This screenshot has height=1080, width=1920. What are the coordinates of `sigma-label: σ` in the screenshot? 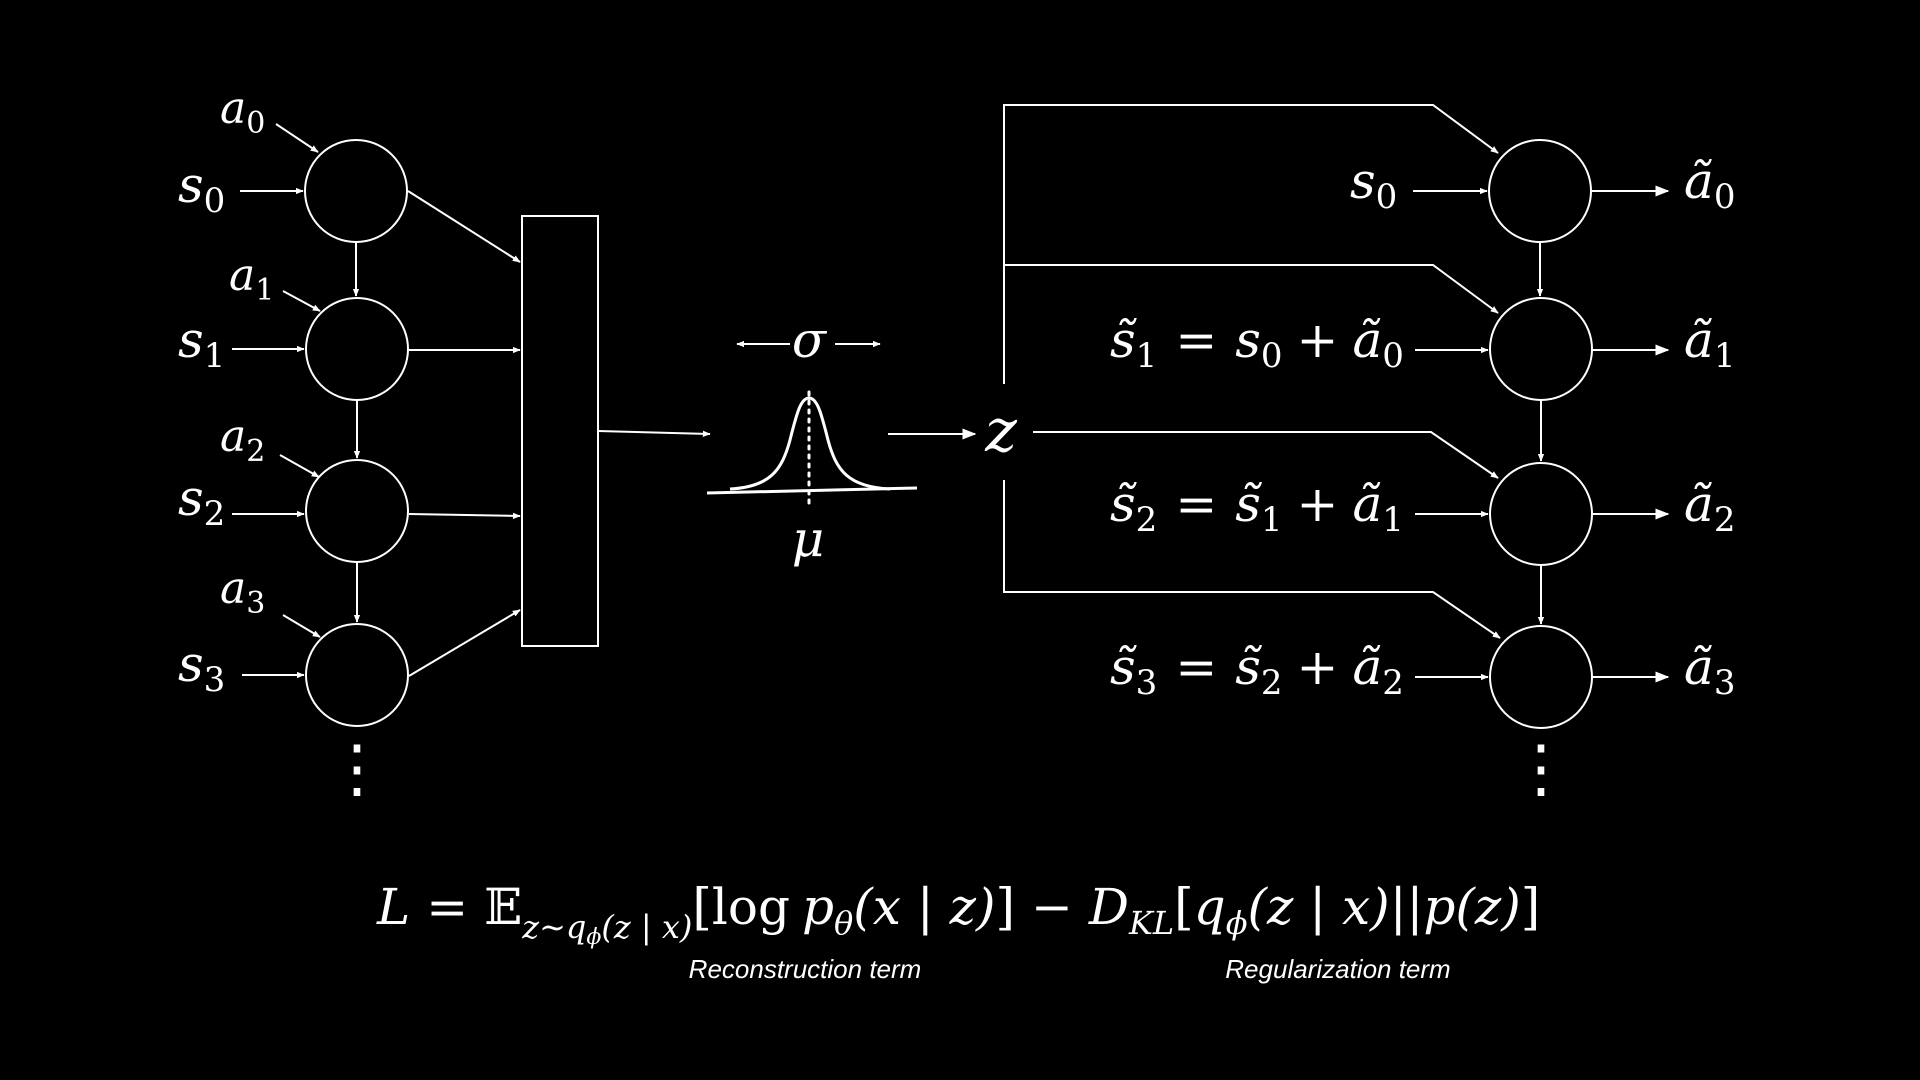 It's located at (810, 340).